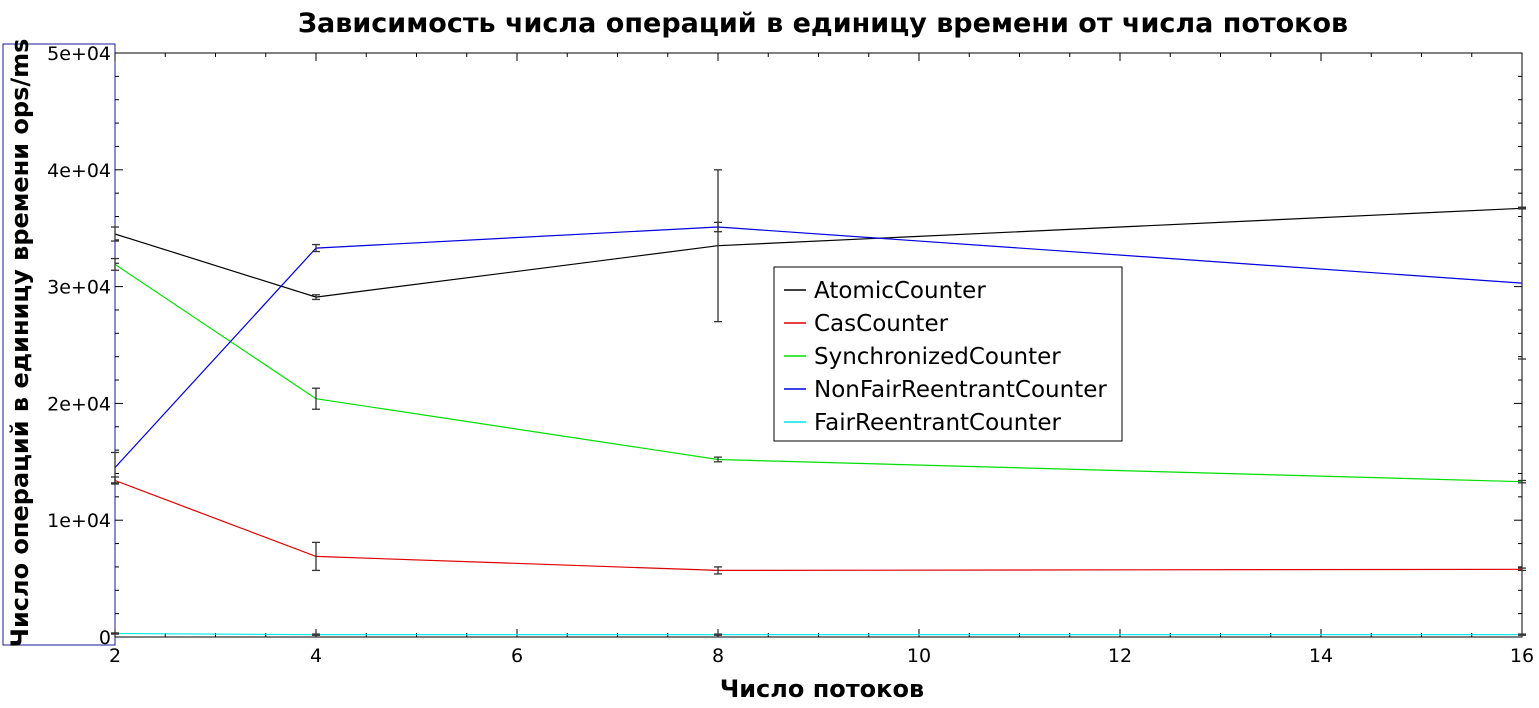 The image size is (1539, 708). What do you see at coordinates (1120, 656) in the screenshot?
I see `x-tick-label: 12` at bounding box center [1120, 656].